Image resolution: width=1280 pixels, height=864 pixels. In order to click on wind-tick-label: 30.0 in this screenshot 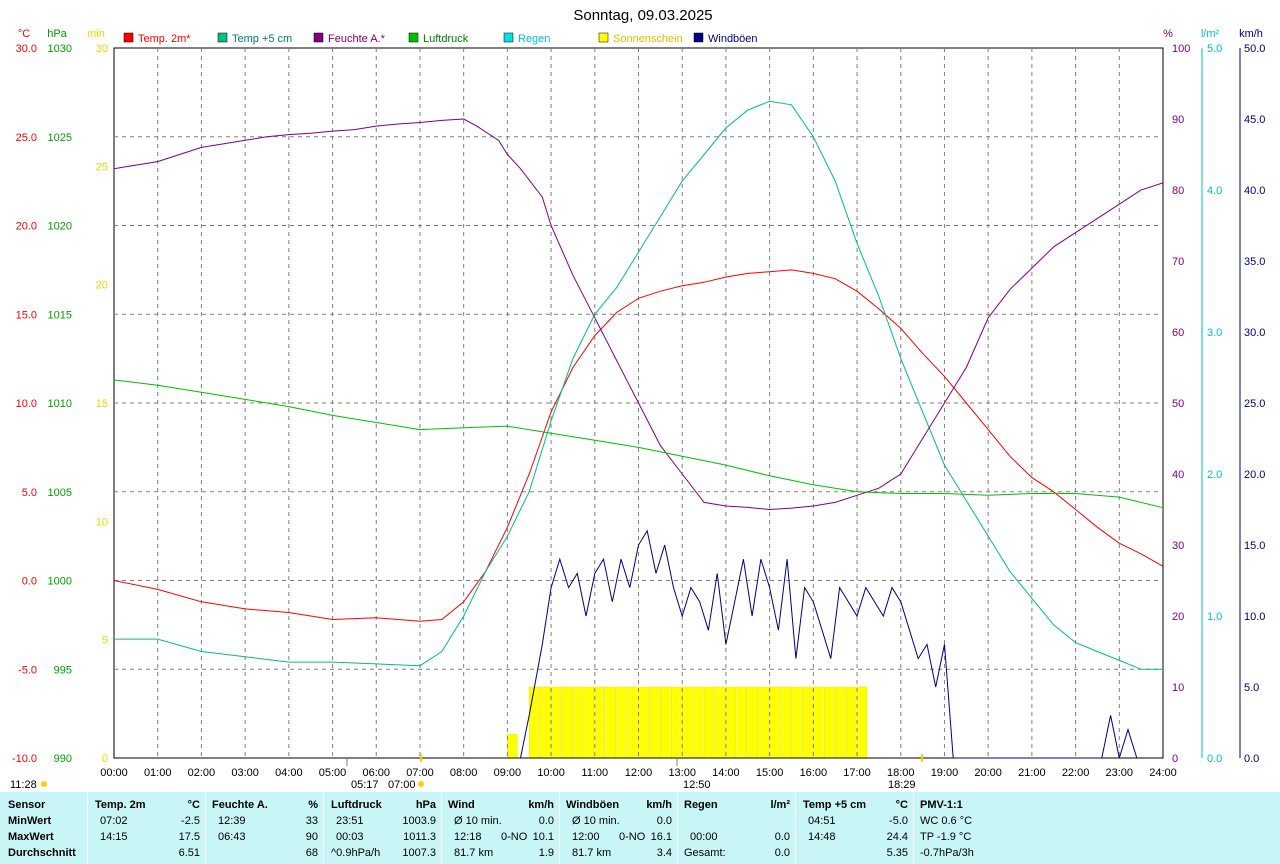, I will do `click(1254, 333)`.